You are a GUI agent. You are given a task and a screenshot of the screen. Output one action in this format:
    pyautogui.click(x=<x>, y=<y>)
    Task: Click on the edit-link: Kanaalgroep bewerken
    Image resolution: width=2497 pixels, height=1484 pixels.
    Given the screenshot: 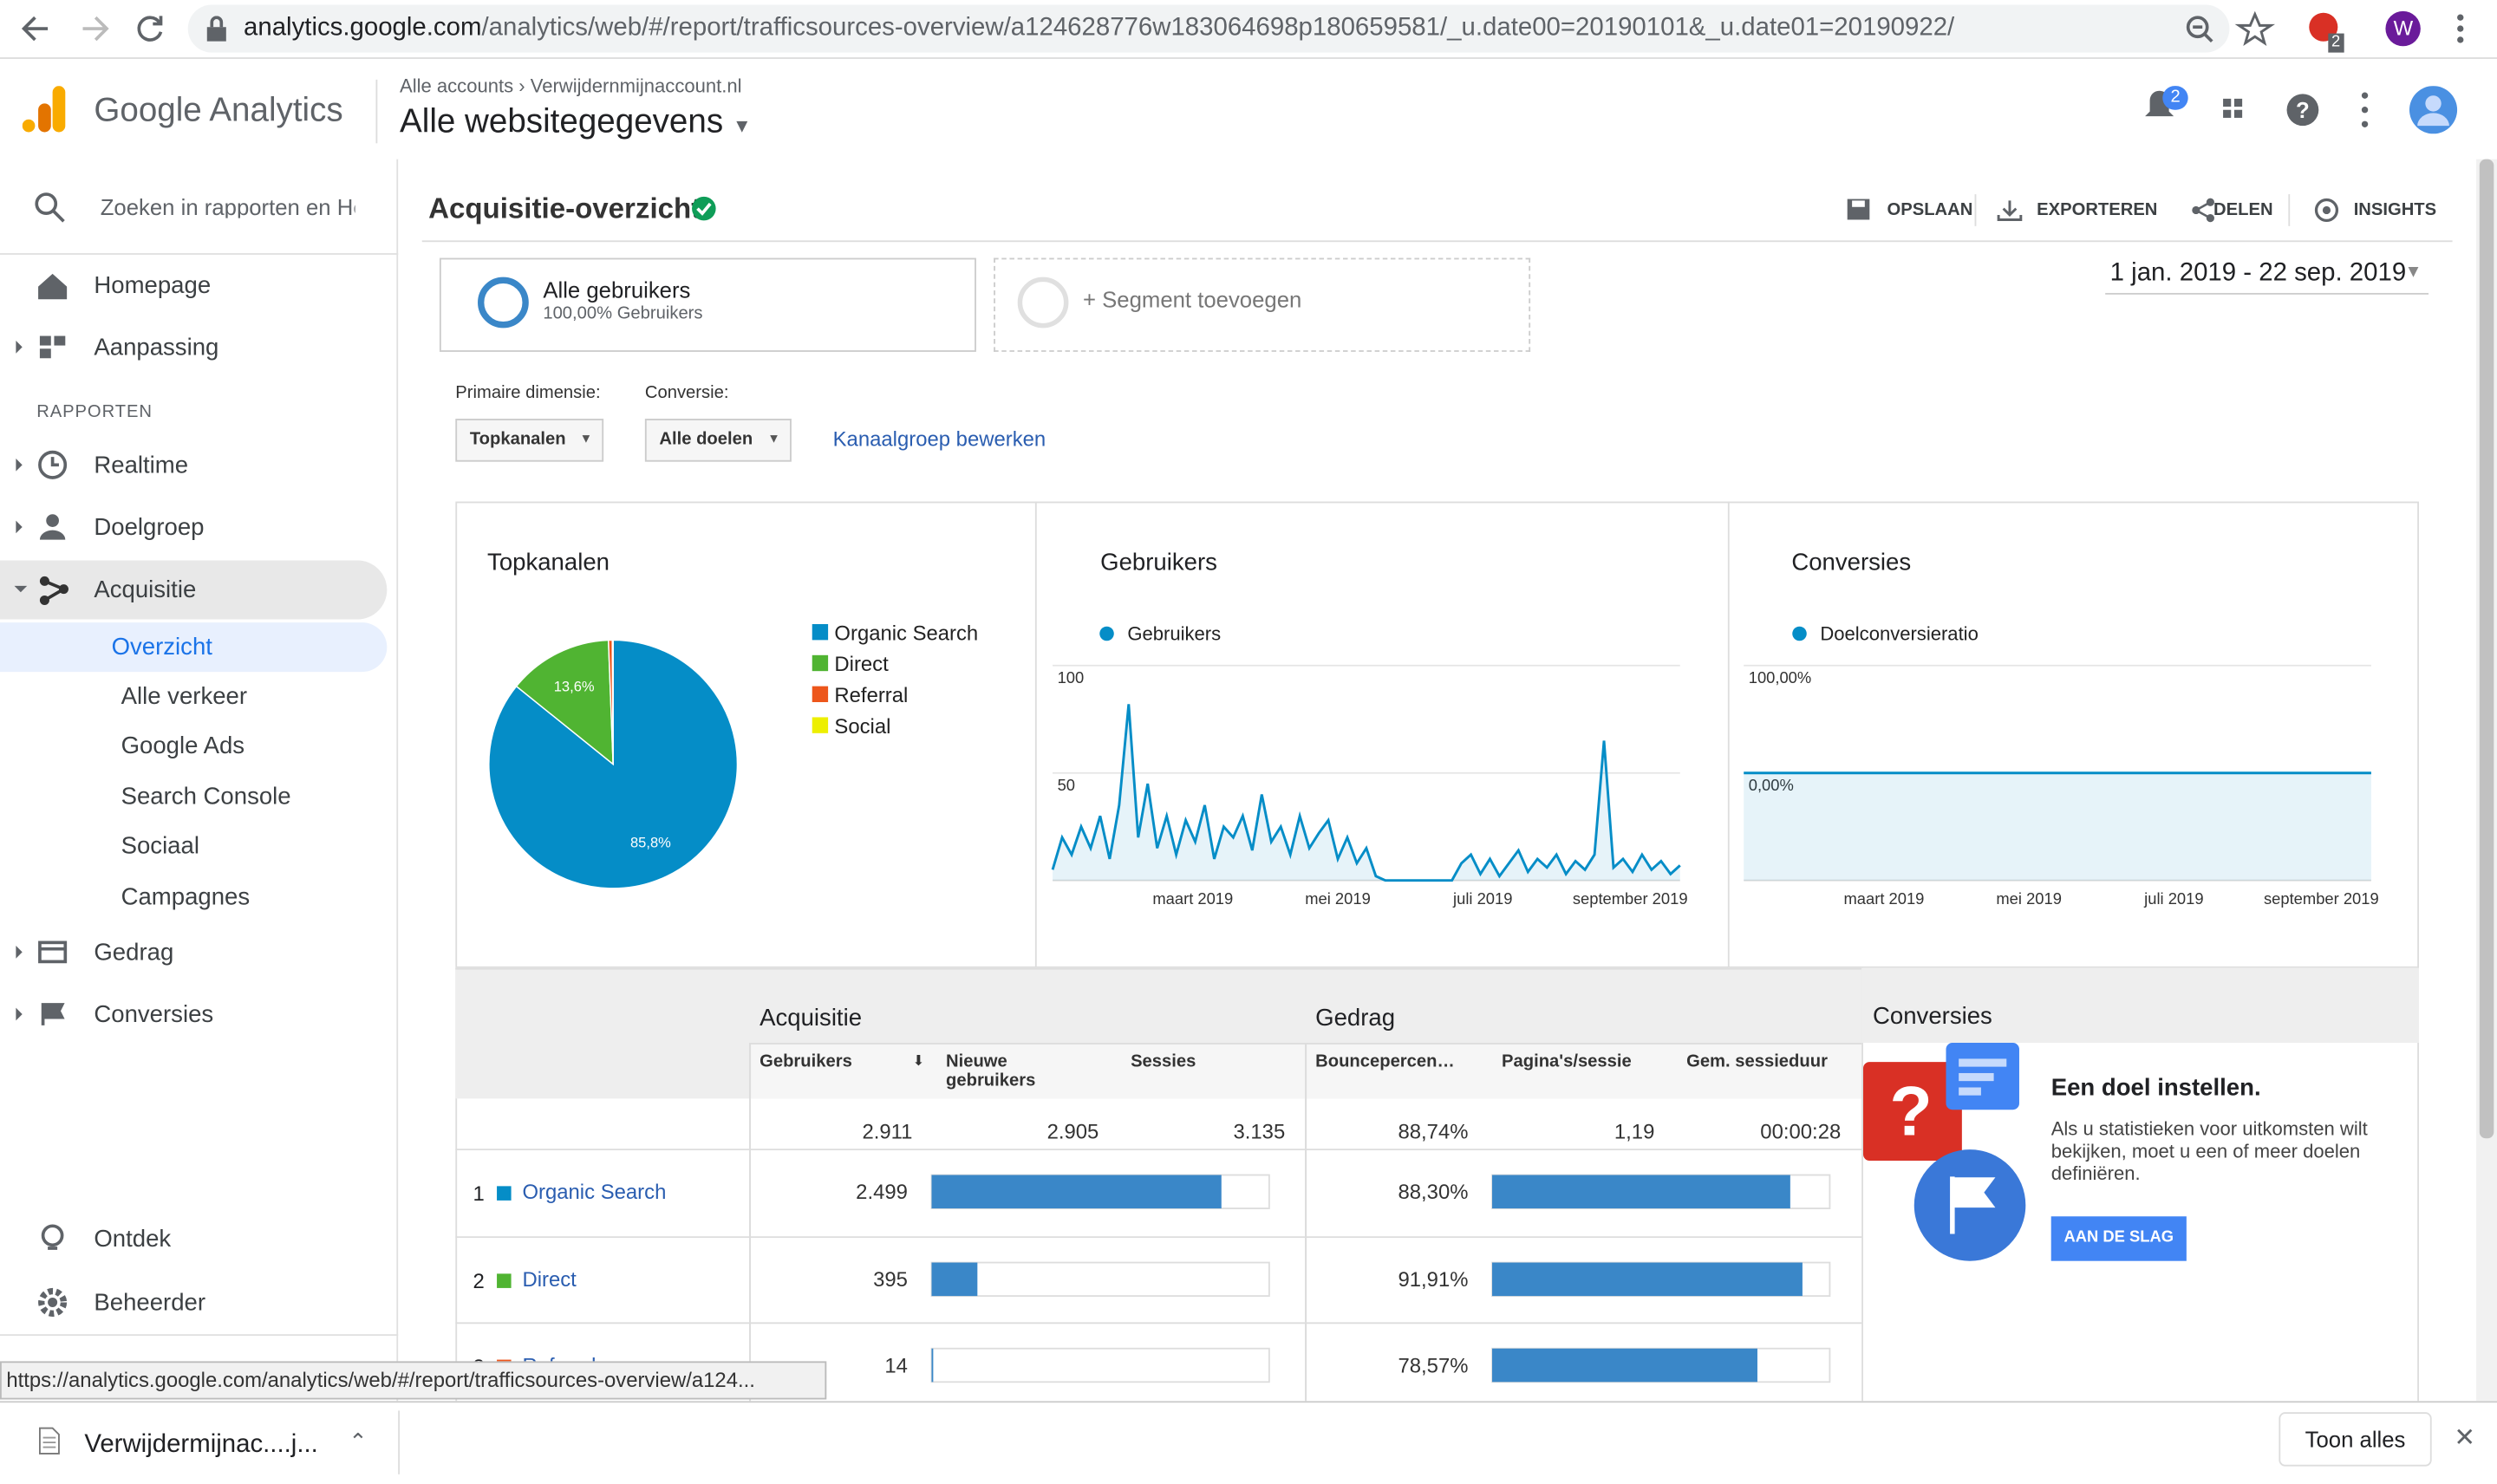 What is the action you would take?
    pyautogui.click(x=939, y=438)
    